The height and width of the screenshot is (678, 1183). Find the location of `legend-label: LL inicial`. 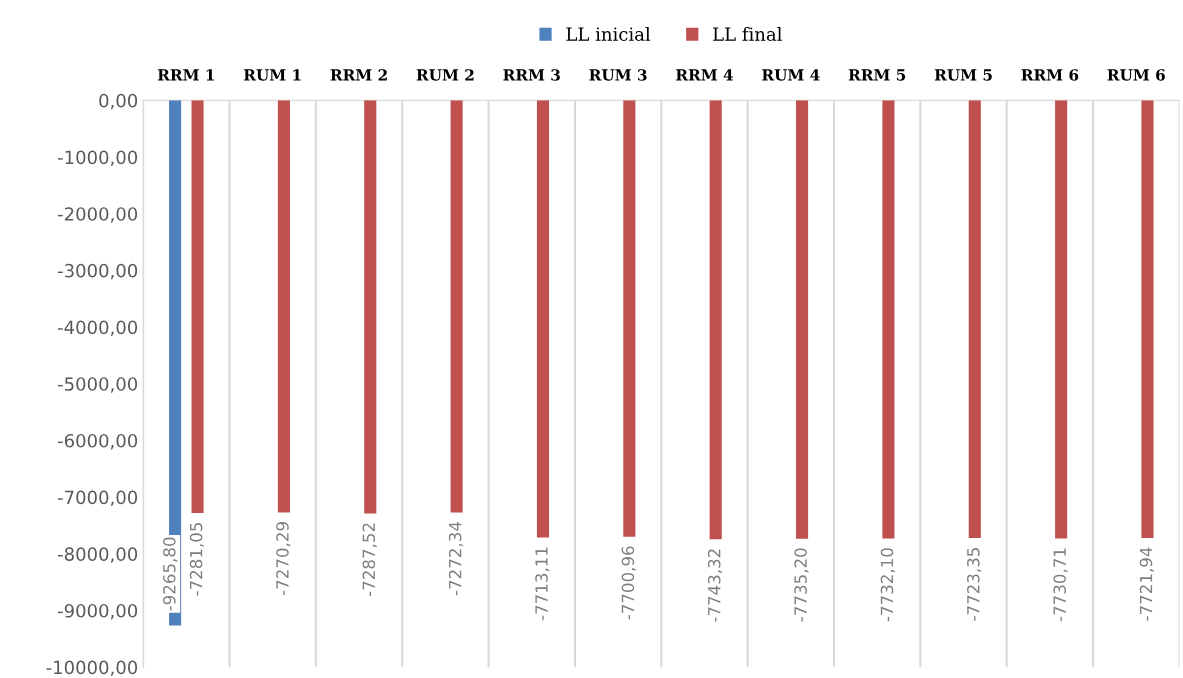

legend-label: LL inicial is located at coordinates (608, 33).